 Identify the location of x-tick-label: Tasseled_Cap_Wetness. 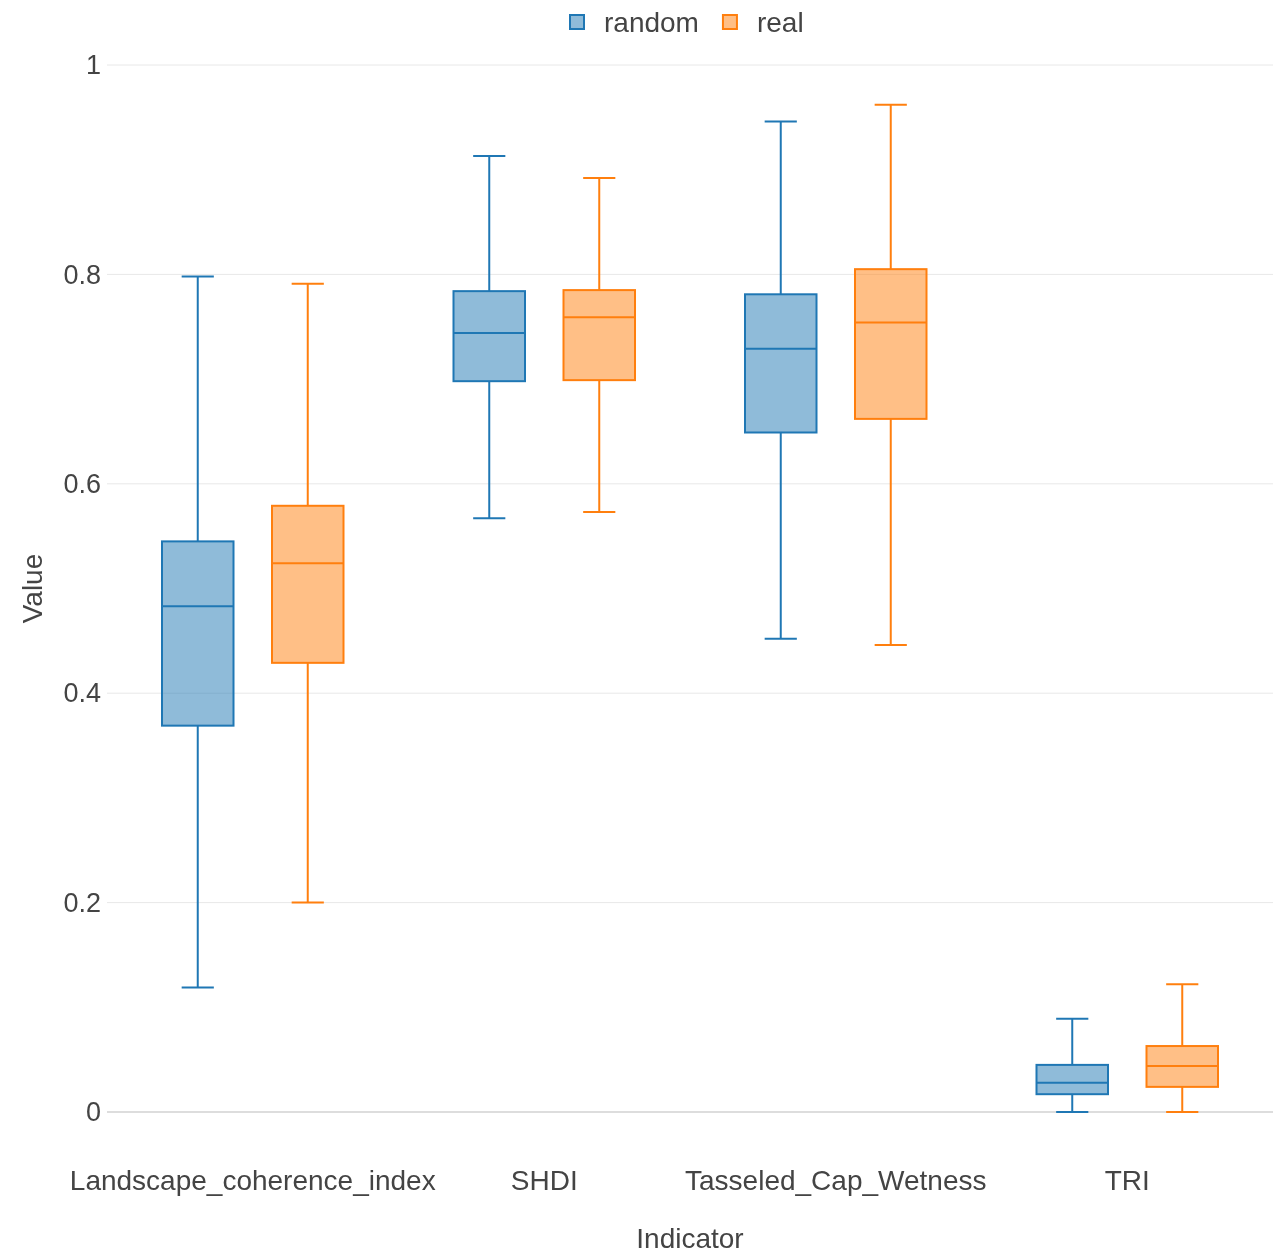
(836, 1180).